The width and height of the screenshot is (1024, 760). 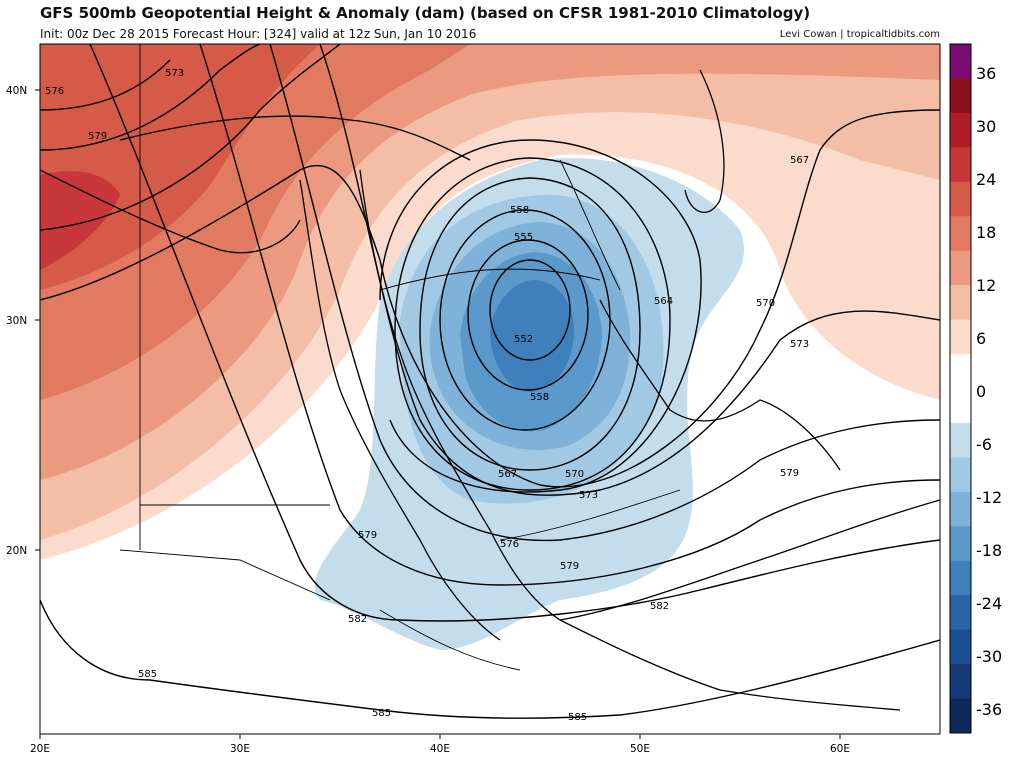 I want to click on contour-label: 570, so click(x=574, y=474).